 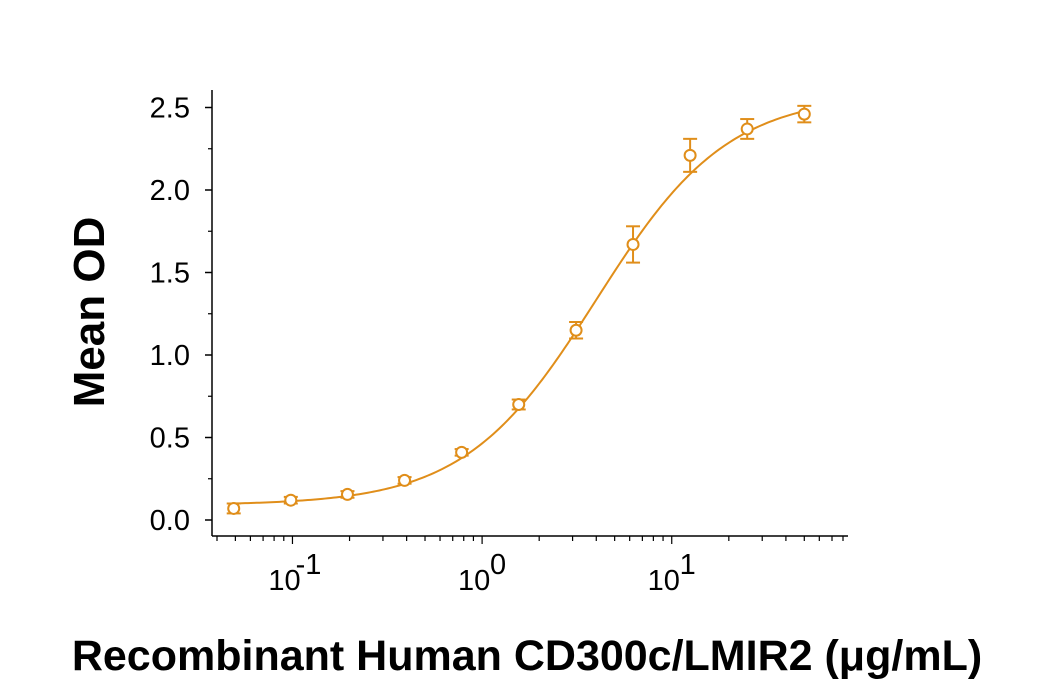 I want to click on y-axis-title: Mean OD, so click(x=89, y=312).